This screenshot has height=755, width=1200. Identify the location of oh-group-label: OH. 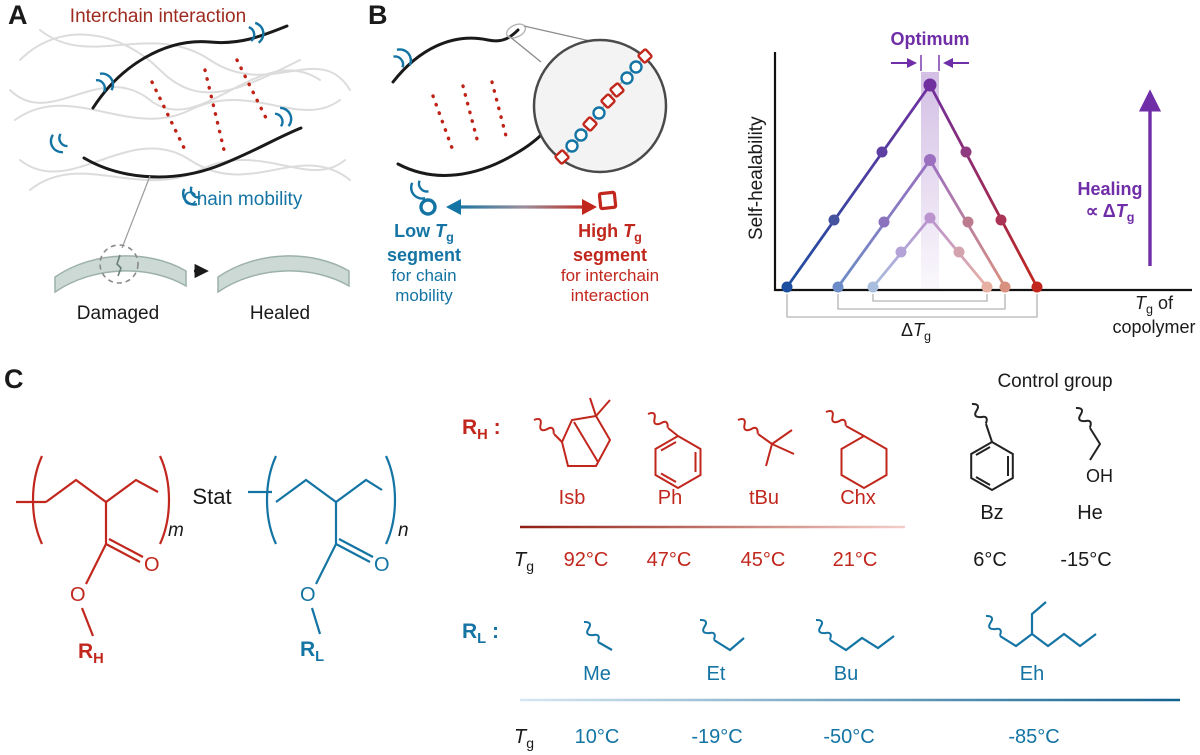
(1099, 476).